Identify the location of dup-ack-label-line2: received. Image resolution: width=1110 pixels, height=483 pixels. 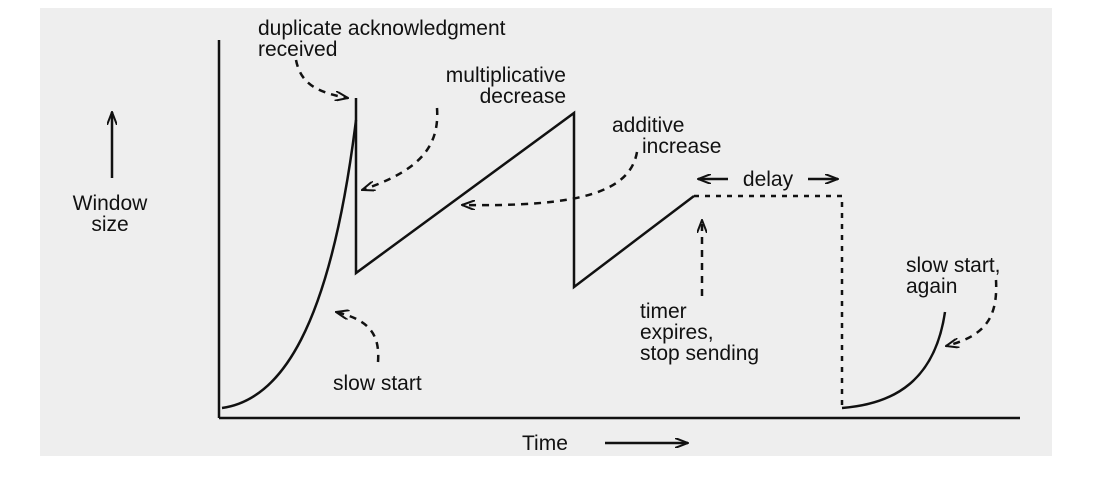
(297, 49).